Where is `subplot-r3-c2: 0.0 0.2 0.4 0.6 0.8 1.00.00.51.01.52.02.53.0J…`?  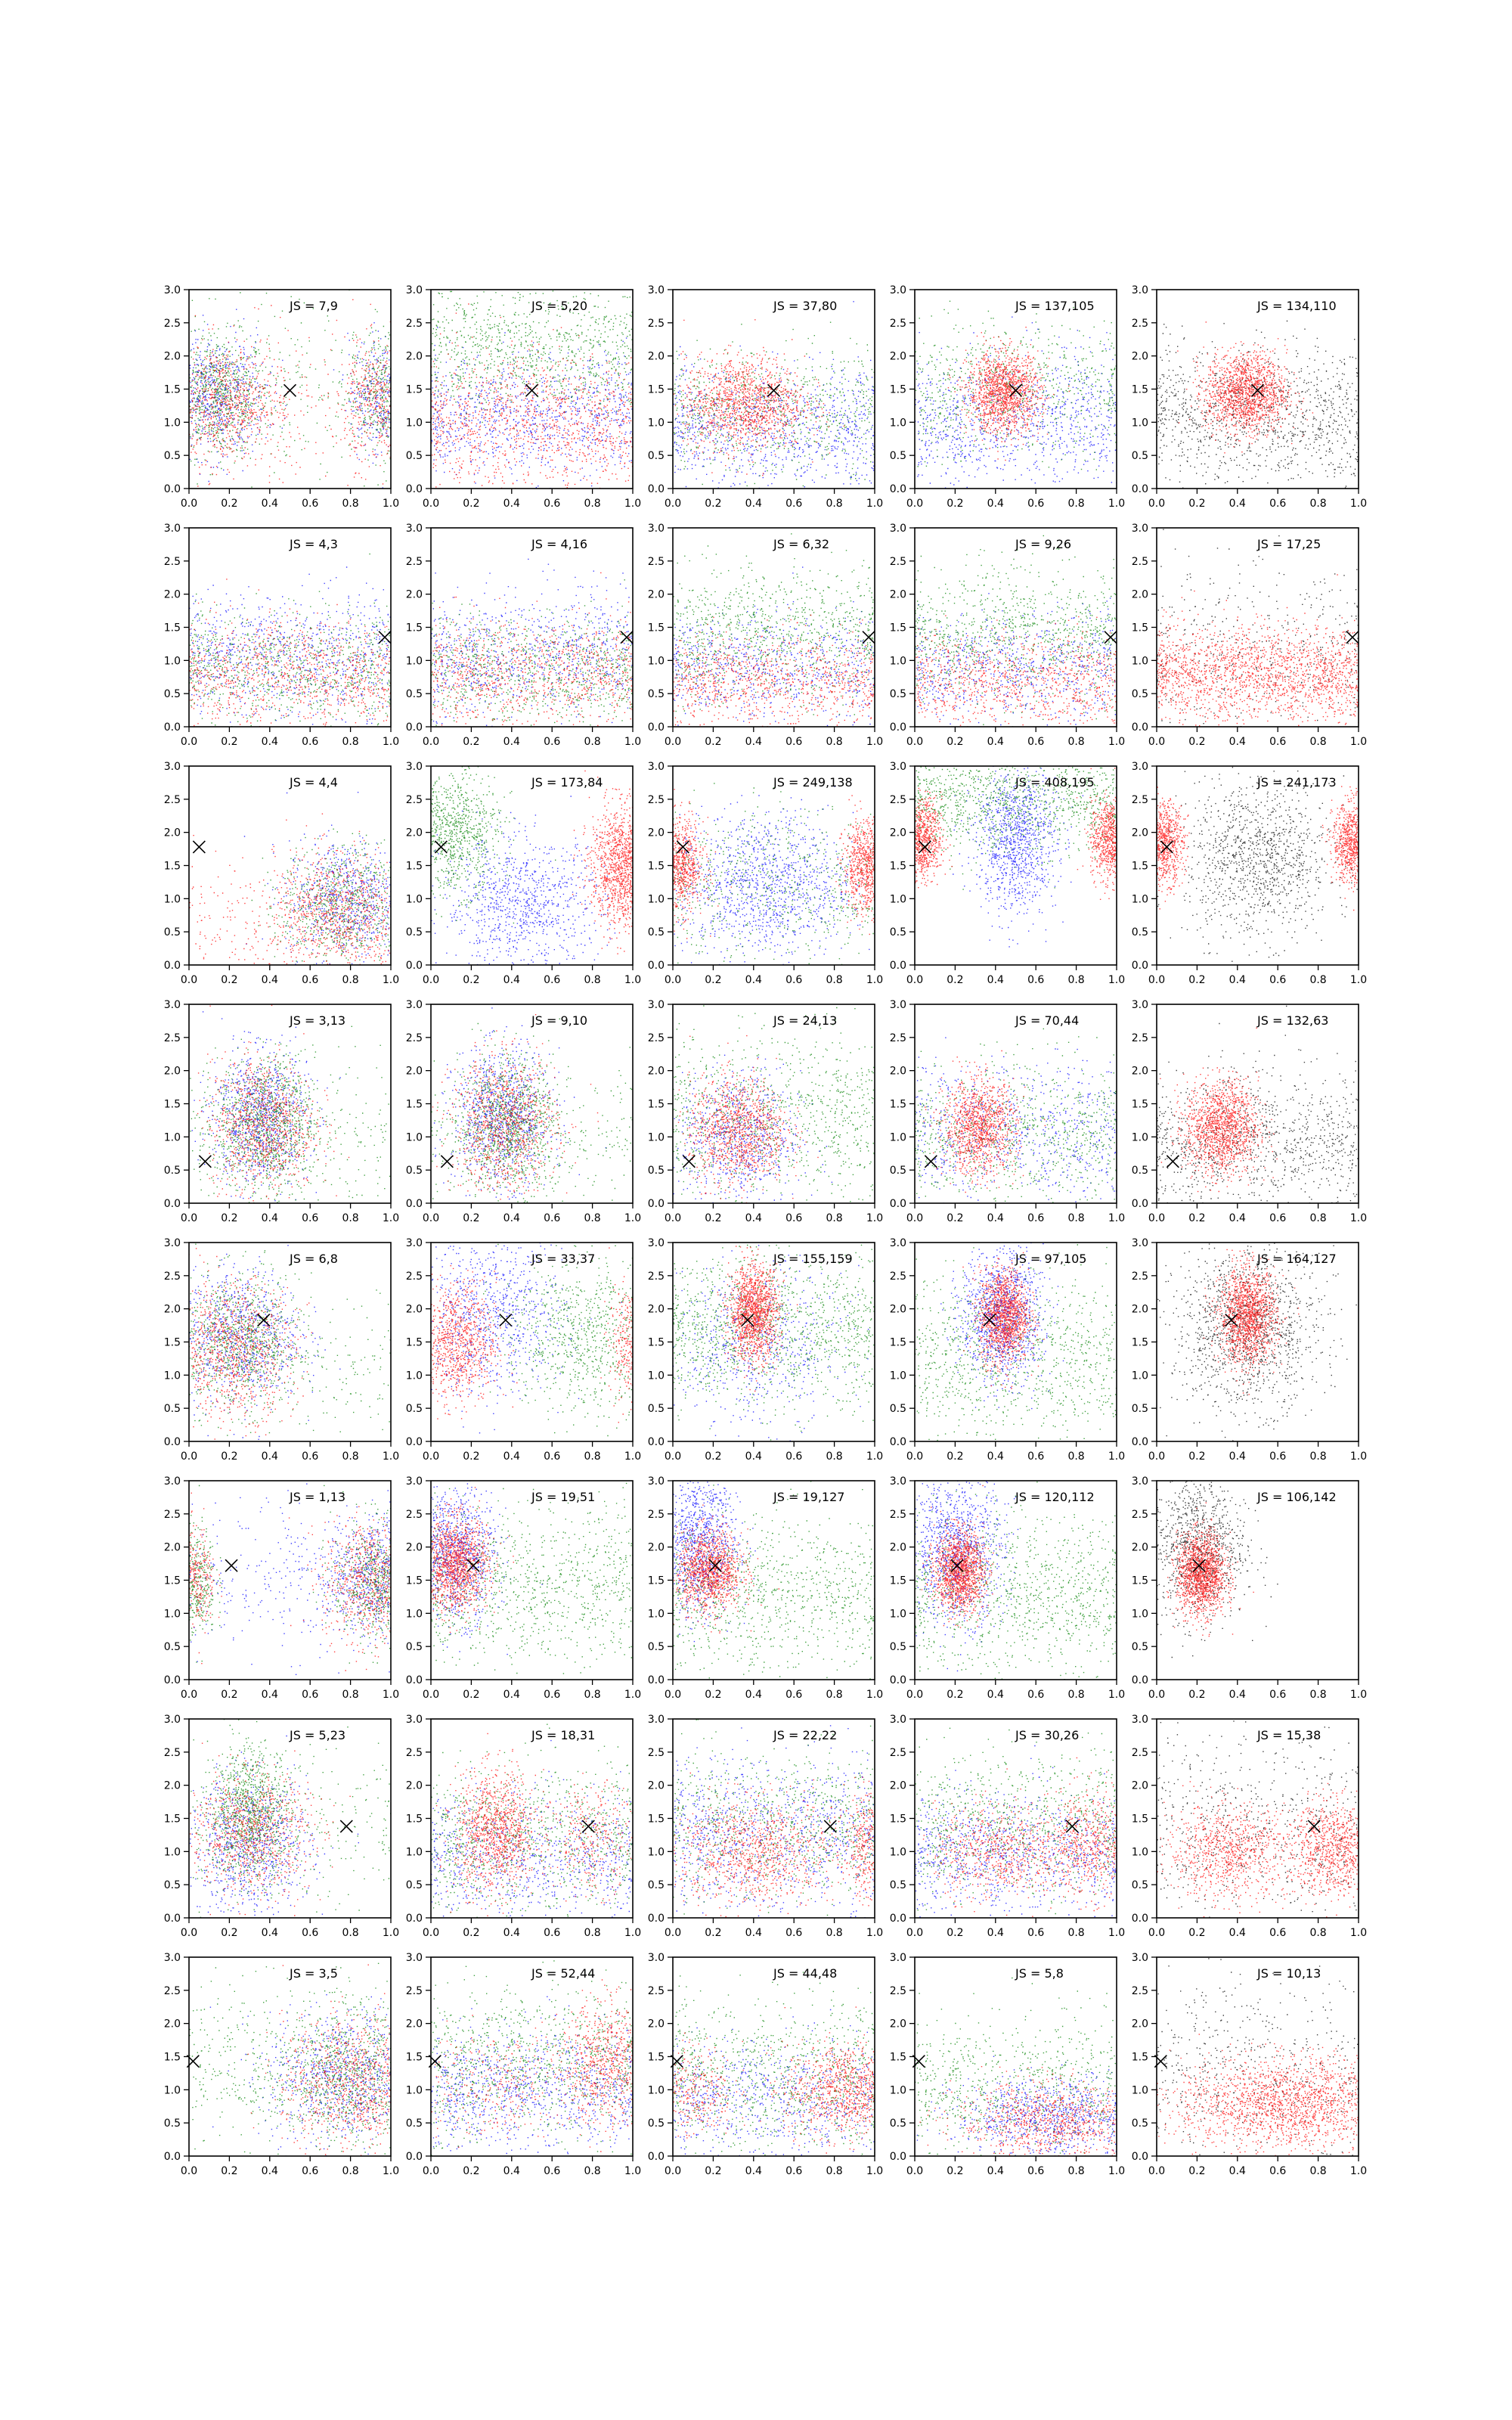 subplot-r3-c2: 0.0 0.2 0.4 0.6 0.8 1.00.00.51.01.52.02.53.0J… is located at coordinates (523, 873).